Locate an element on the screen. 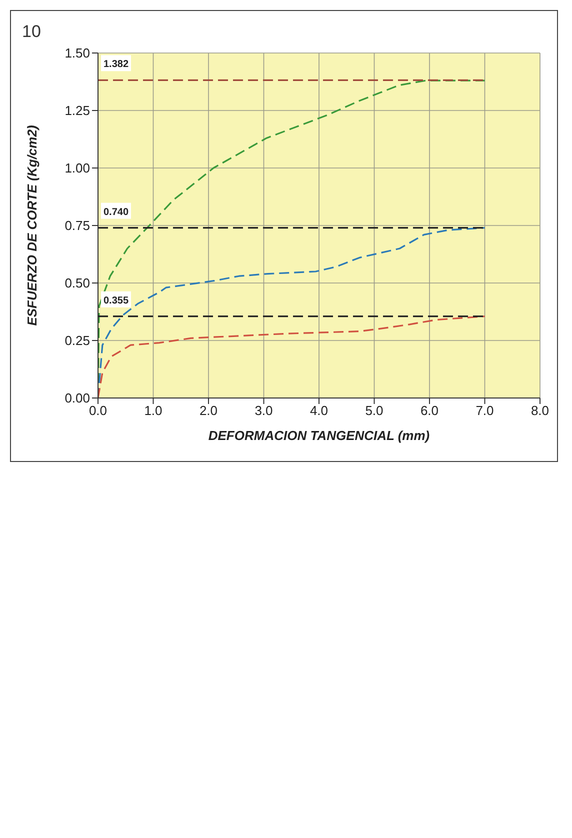  text: 10 is located at coordinates (31, 32).